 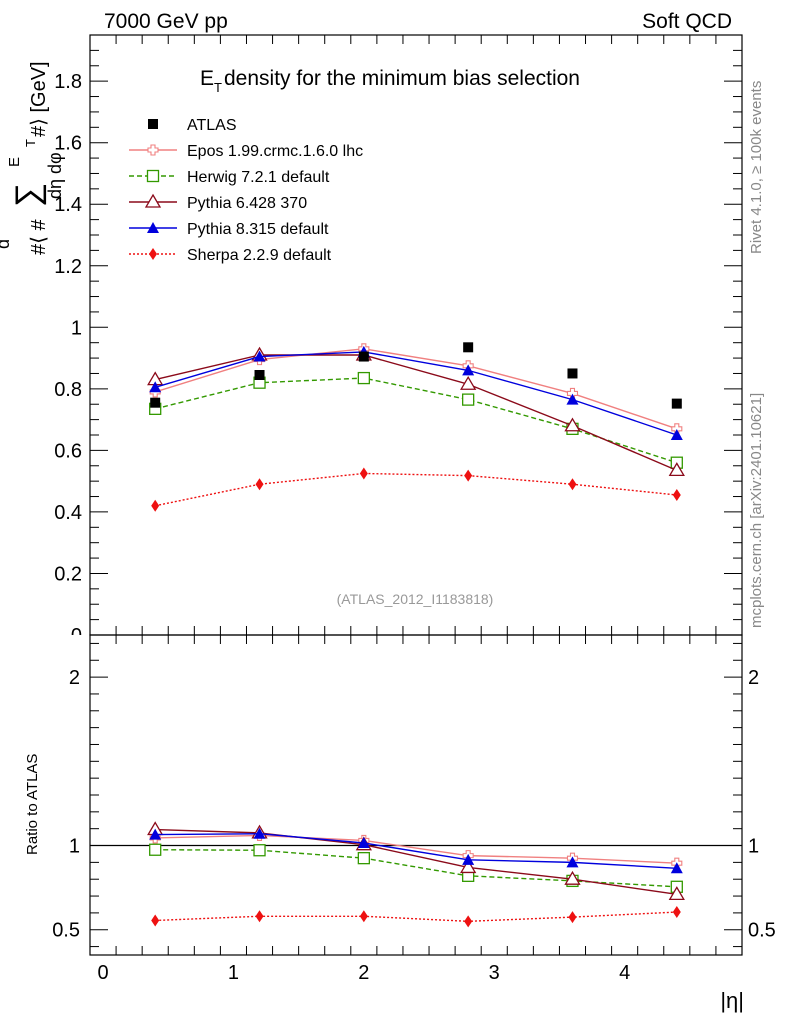 What do you see at coordinates (218, 87) in the screenshot?
I see `chart-title-sub: T` at bounding box center [218, 87].